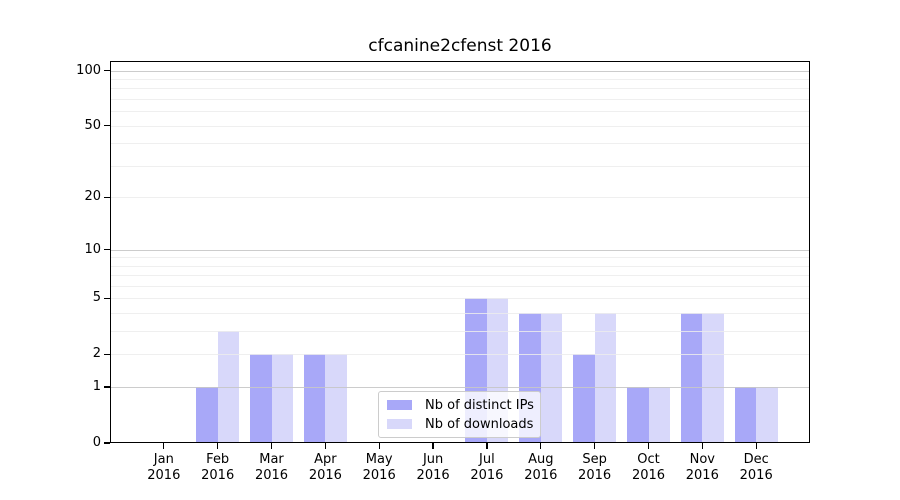  Describe the element at coordinates (314, 398) in the screenshot. I see `bar-distinct-ips-apr` at that location.